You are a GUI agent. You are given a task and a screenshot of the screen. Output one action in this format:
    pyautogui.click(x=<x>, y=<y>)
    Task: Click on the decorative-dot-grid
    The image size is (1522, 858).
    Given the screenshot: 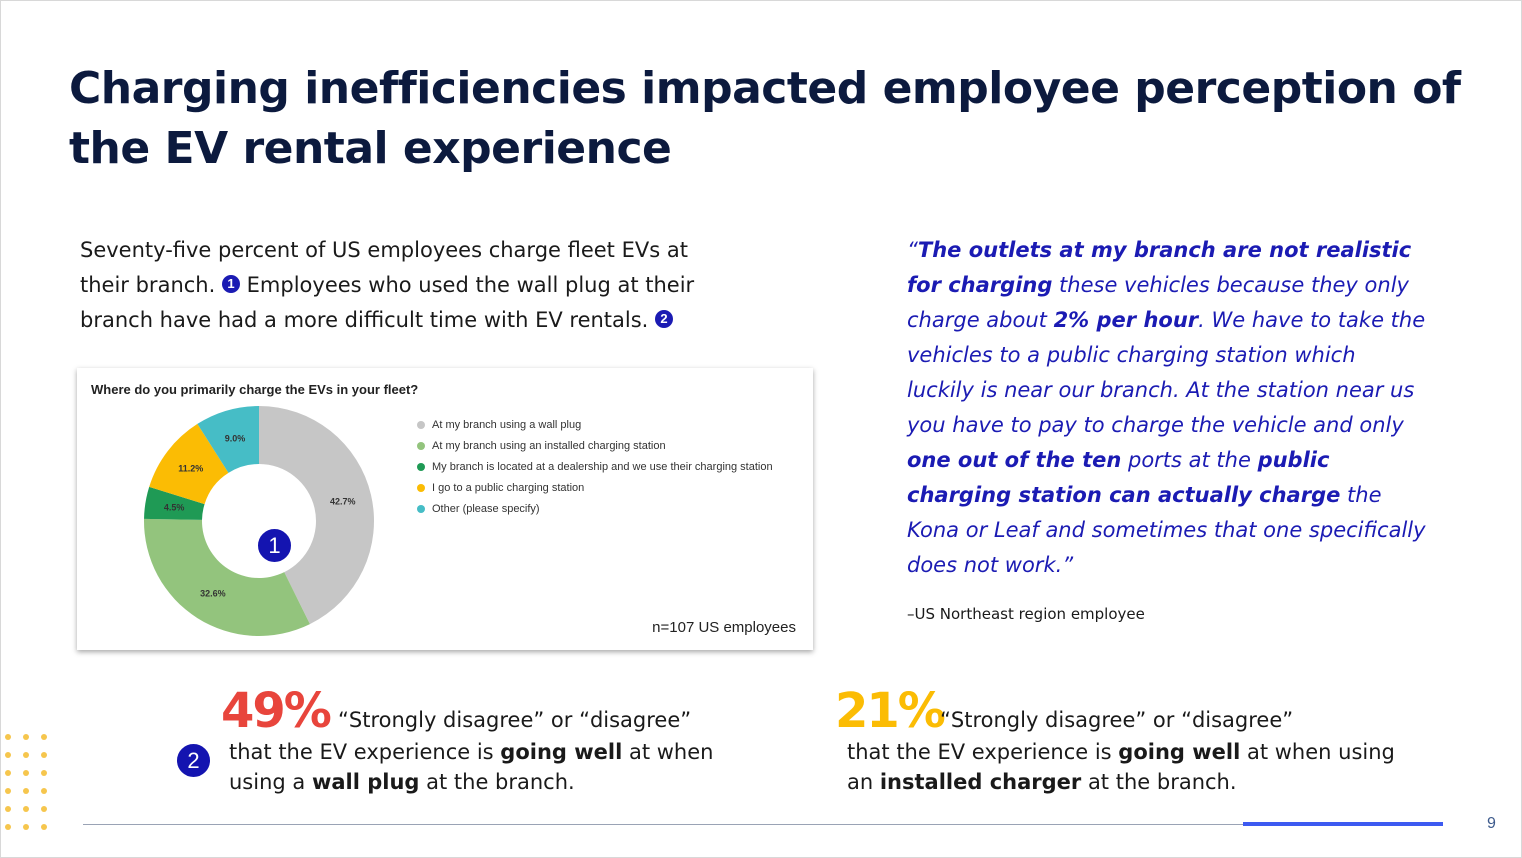 What is the action you would take?
    pyautogui.click(x=29, y=789)
    